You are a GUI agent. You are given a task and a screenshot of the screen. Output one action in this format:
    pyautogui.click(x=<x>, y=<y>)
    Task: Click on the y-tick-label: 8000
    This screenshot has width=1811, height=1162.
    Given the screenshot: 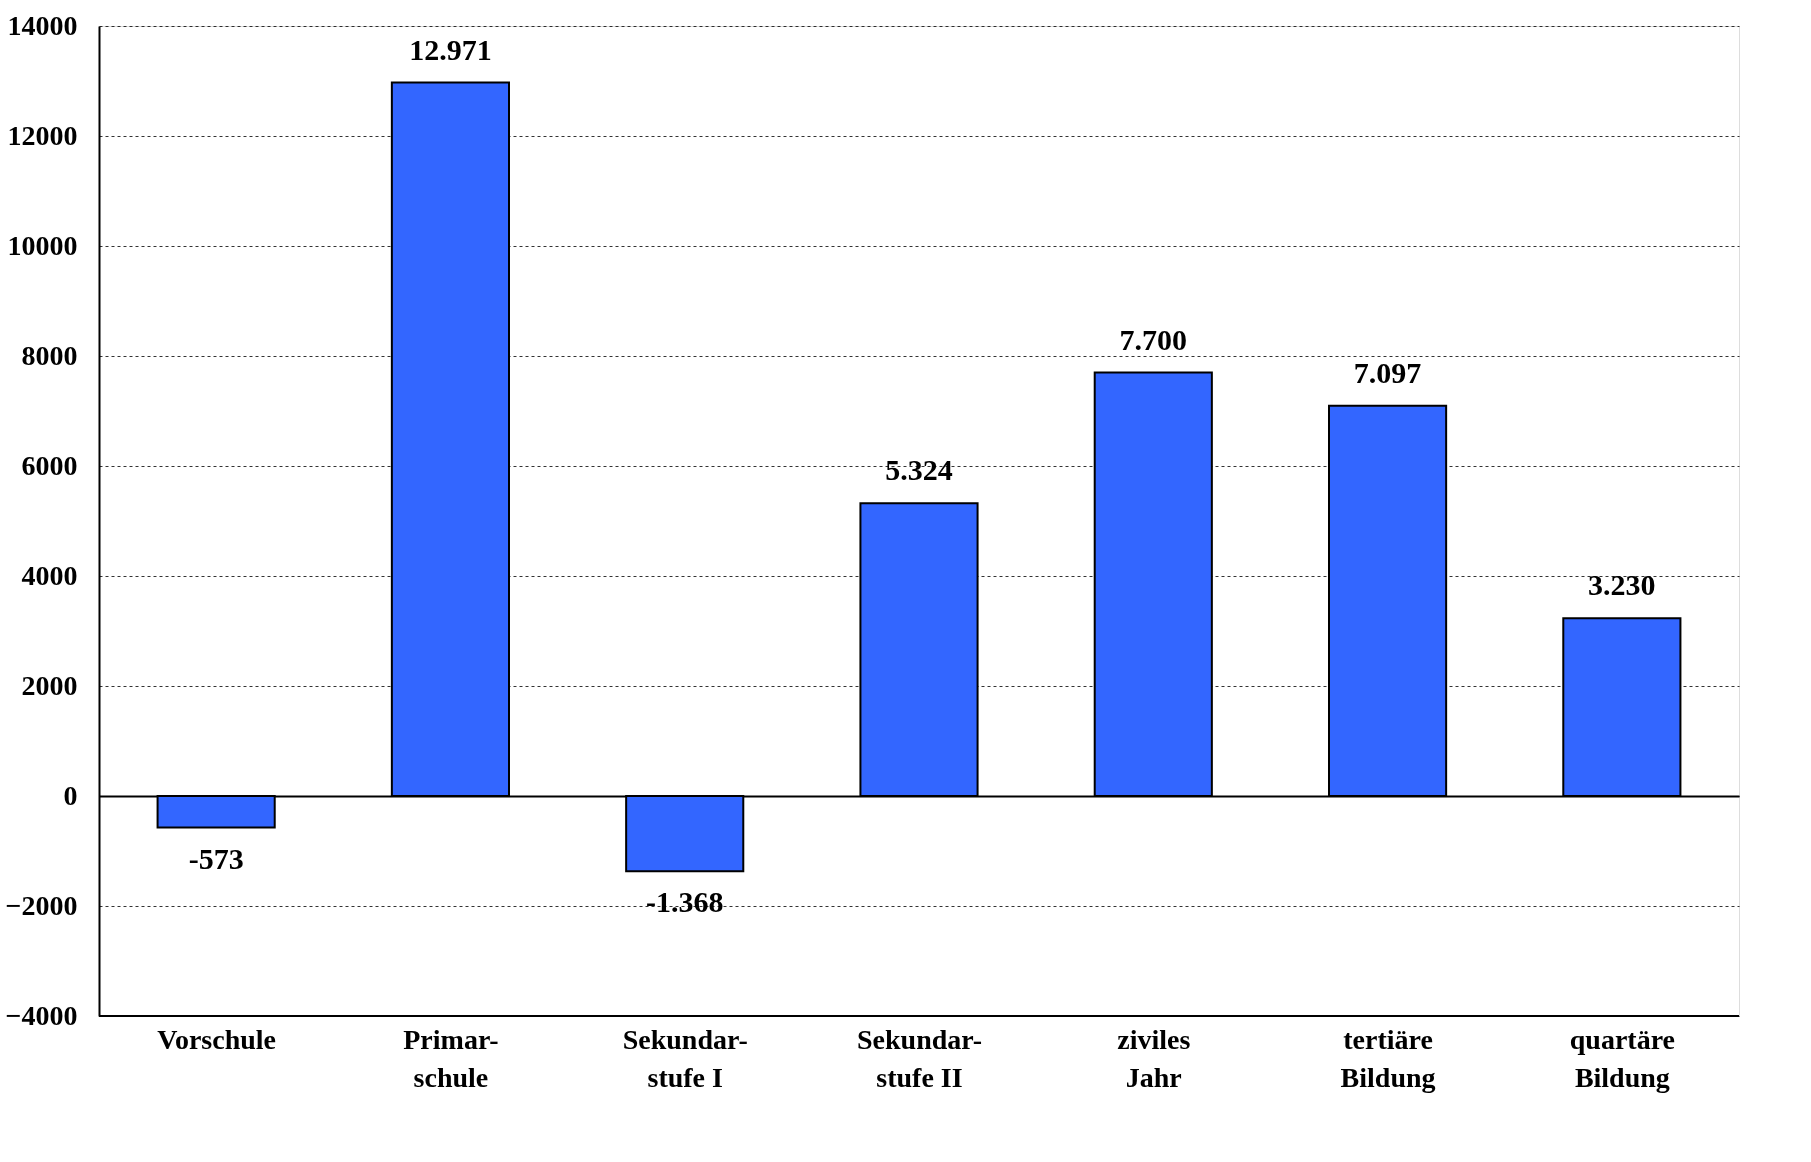 What is the action you would take?
    pyautogui.click(x=49, y=355)
    